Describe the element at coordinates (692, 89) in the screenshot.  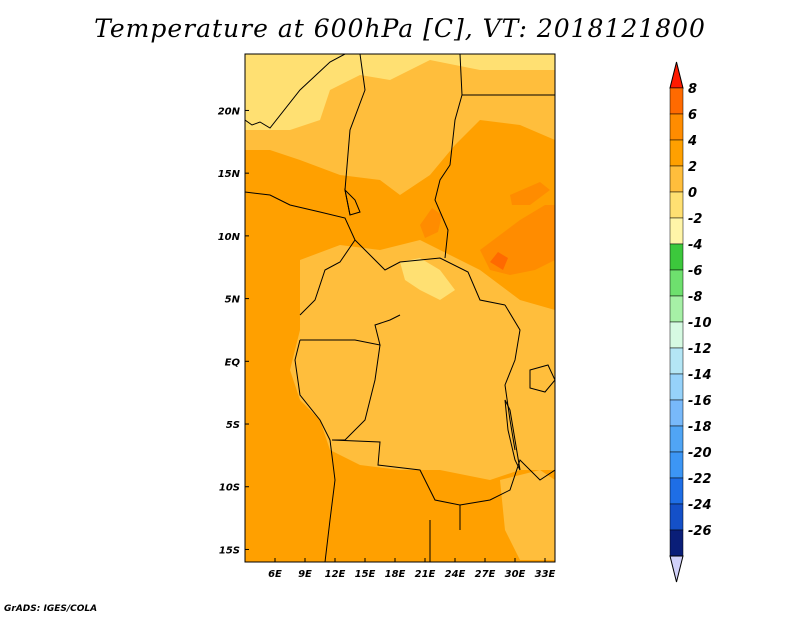
I see `colorbar-label: 8` at that location.